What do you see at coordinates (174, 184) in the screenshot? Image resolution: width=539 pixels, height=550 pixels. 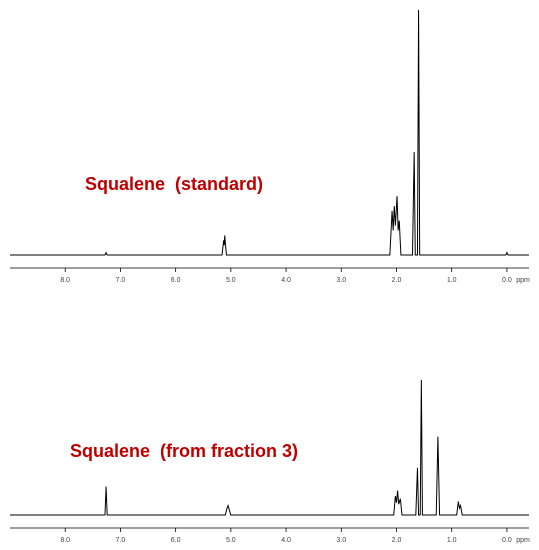 I see `spectrum-title: Squalene (standard)` at bounding box center [174, 184].